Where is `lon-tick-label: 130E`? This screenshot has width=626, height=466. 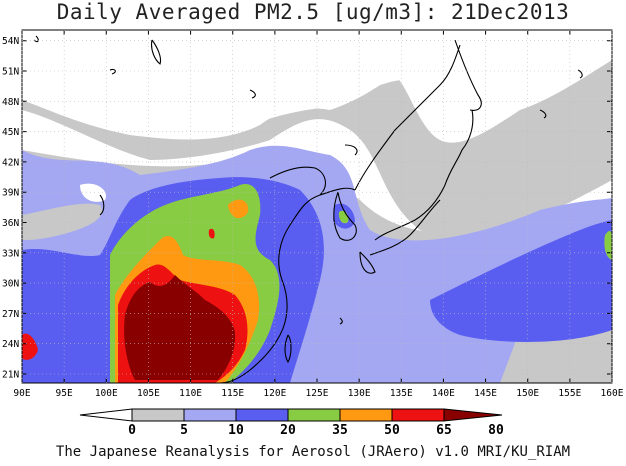
lon-tick-label: 130E is located at coordinates (359, 393).